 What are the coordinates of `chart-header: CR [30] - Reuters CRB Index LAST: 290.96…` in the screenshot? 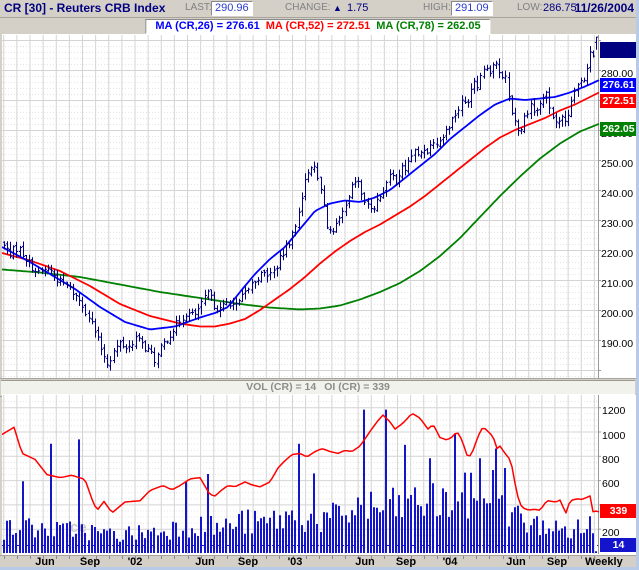 It's located at (318, 9).